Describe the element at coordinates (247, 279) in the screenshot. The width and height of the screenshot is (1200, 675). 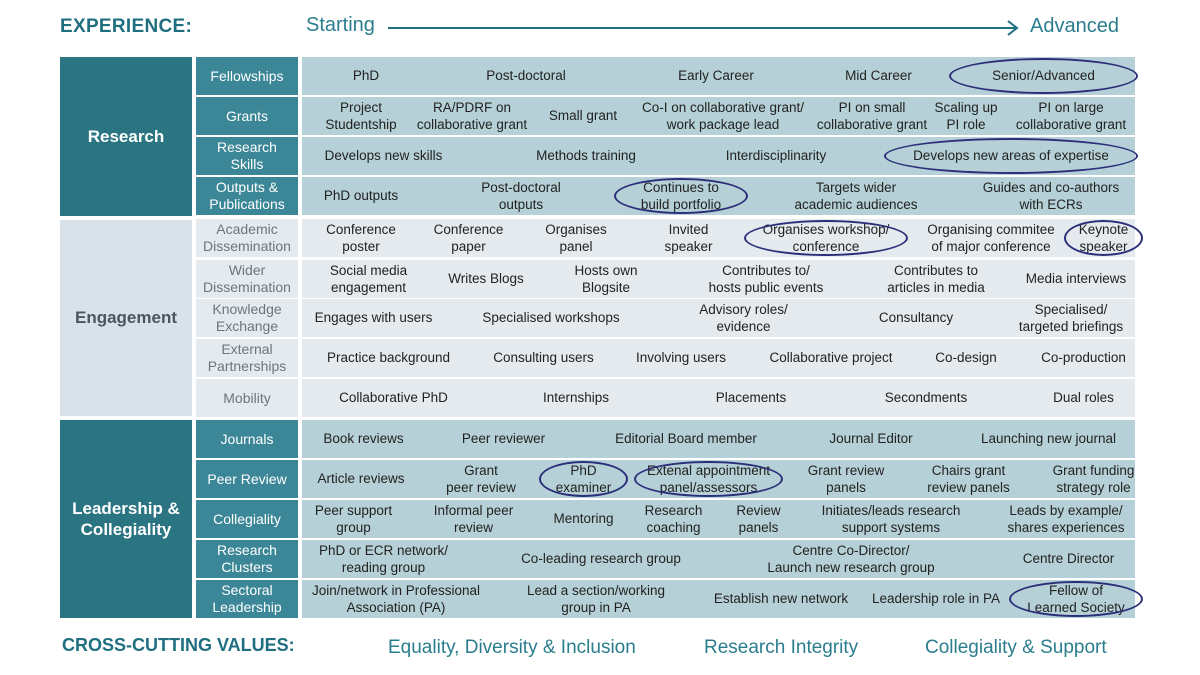
I see `row-label: Wider Dissemination` at that location.